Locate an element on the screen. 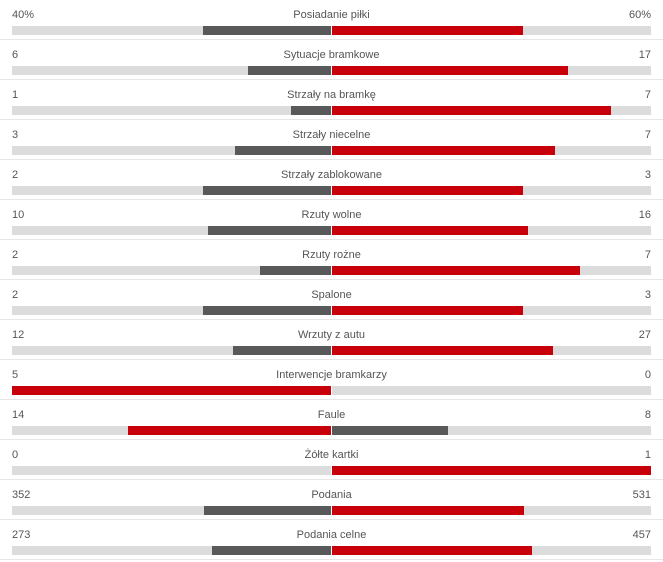  stat-row: 2 Strzały zablokowane 3 is located at coordinates (331, 180).